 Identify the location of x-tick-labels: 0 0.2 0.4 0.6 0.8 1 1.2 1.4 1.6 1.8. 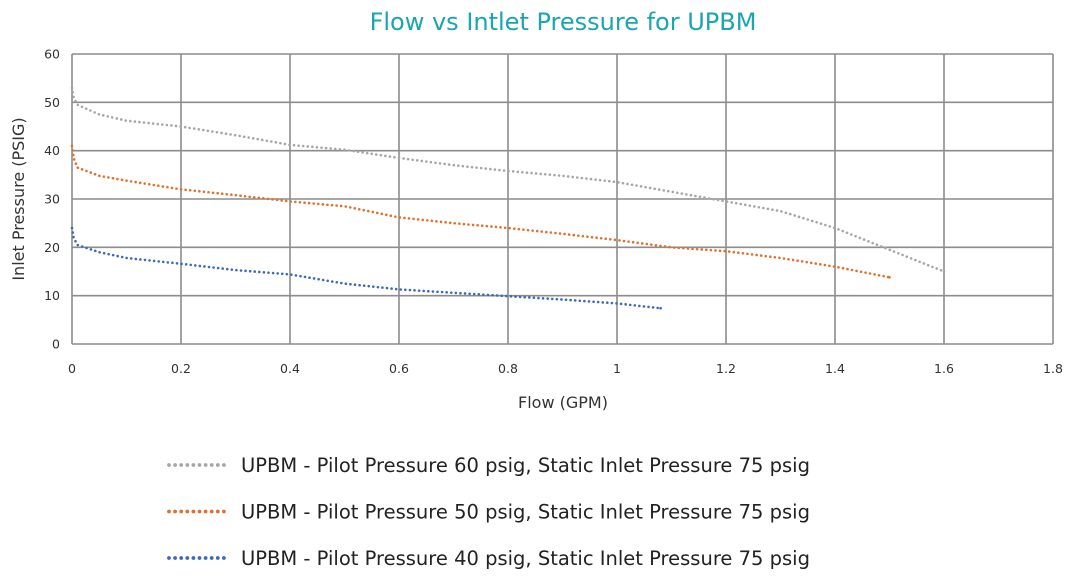
(565, 368).